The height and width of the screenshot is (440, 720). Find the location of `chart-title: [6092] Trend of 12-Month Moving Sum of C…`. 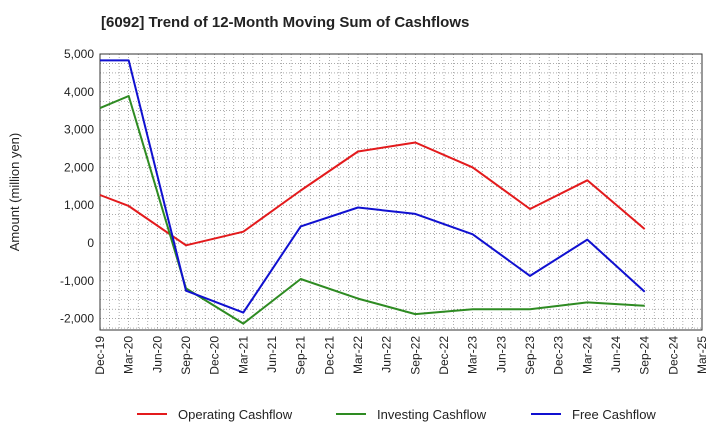

chart-title: [6092] Trend of 12-Month Moving Sum of C… is located at coordinates (285, 22).